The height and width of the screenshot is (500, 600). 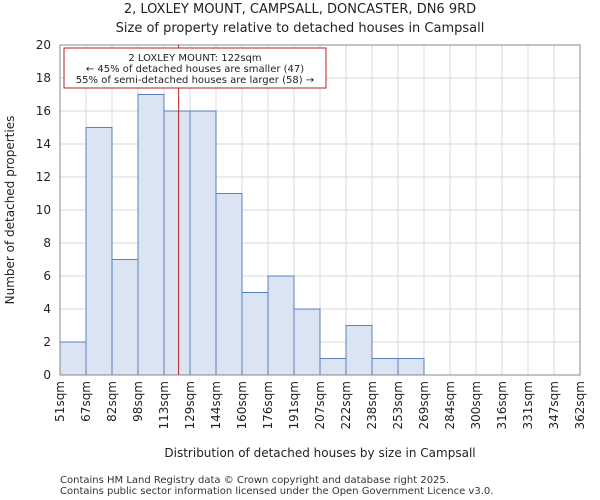 I want to click on y-tick-label: 6, so click(x=47, y=276).